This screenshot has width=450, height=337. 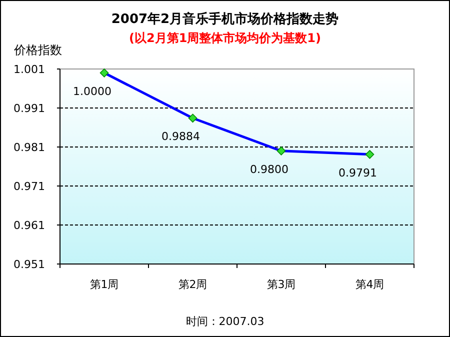 What do you see at coordinates (269, 169) in the screenshot?
I see `text: 0.9800` at bounding box center [269, 169].